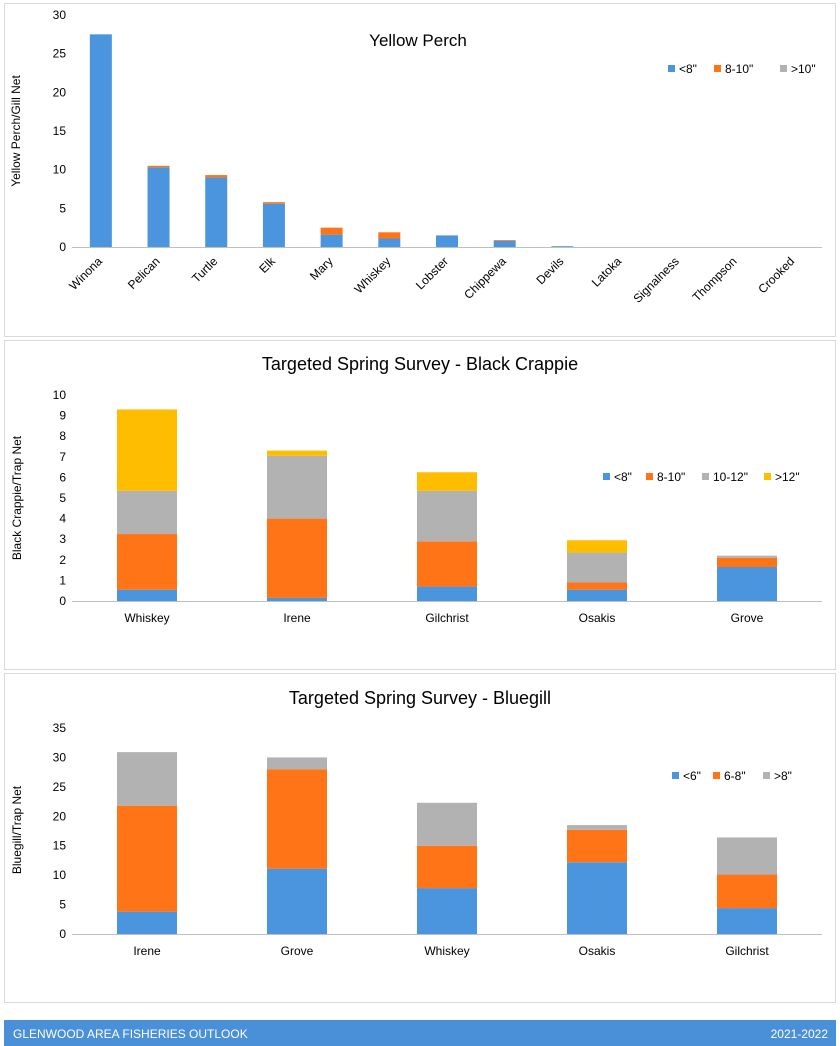 This screenshot has width=840, height=1046. I want to click on chart-title: Targeted Spring Survey - Bluegill, so click(420, 698).